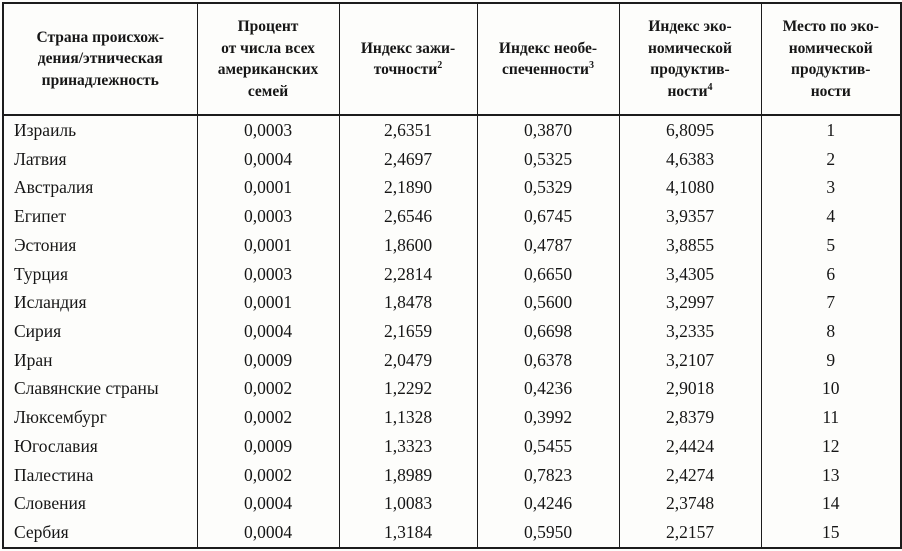 The width and height of the screenshot is (902, 551). I want to click on value-cell: 2,9018, so click(689, 389).